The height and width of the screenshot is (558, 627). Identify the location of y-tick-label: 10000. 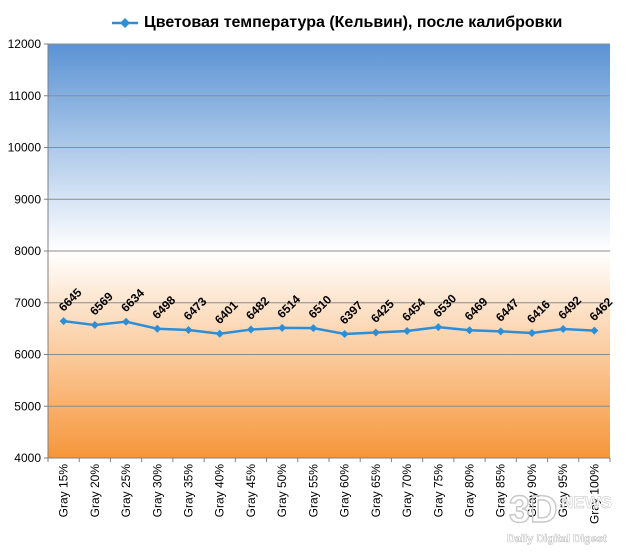
(25, 148).